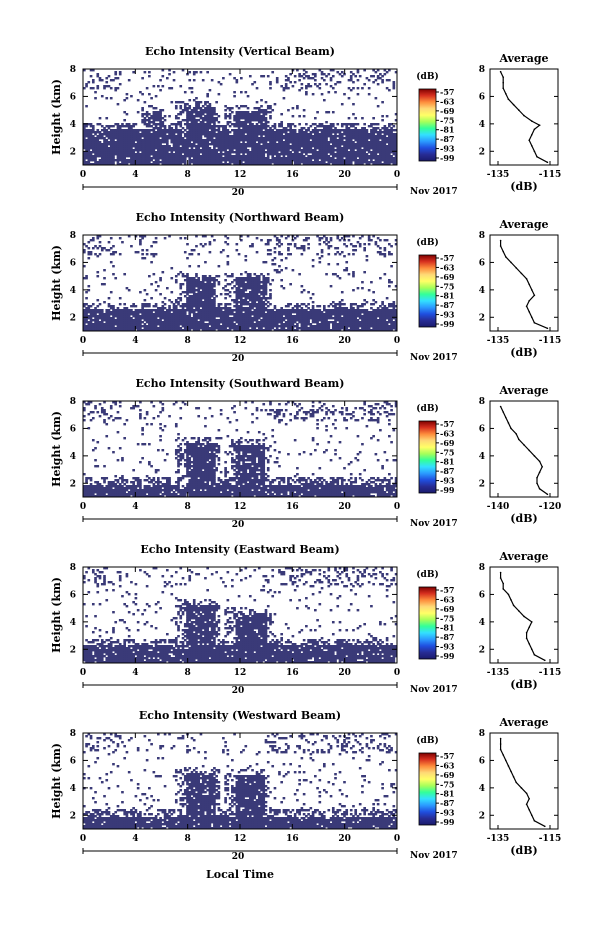  I want to click on echo-field, so click(240, 117).